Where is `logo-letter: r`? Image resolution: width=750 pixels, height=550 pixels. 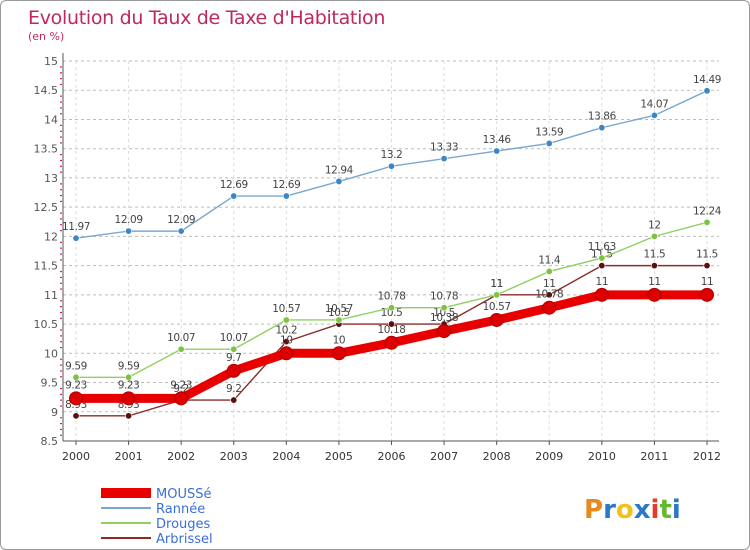
logo-letter: r is located at coordinates (609, 510).